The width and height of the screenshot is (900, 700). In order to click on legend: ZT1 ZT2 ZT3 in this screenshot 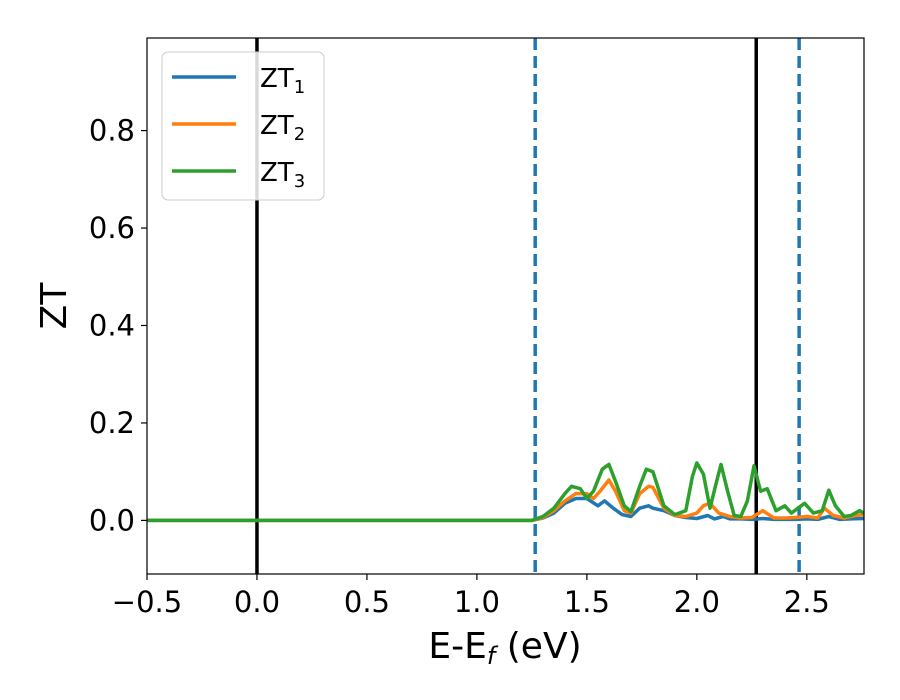, I will do `click(243, 126)`.